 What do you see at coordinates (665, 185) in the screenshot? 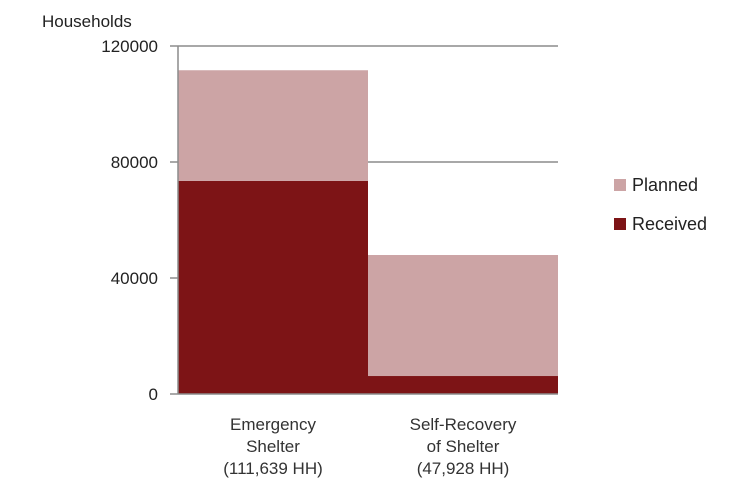
I see `legend-label-planned: Planned` at bounding box center [665, 185].